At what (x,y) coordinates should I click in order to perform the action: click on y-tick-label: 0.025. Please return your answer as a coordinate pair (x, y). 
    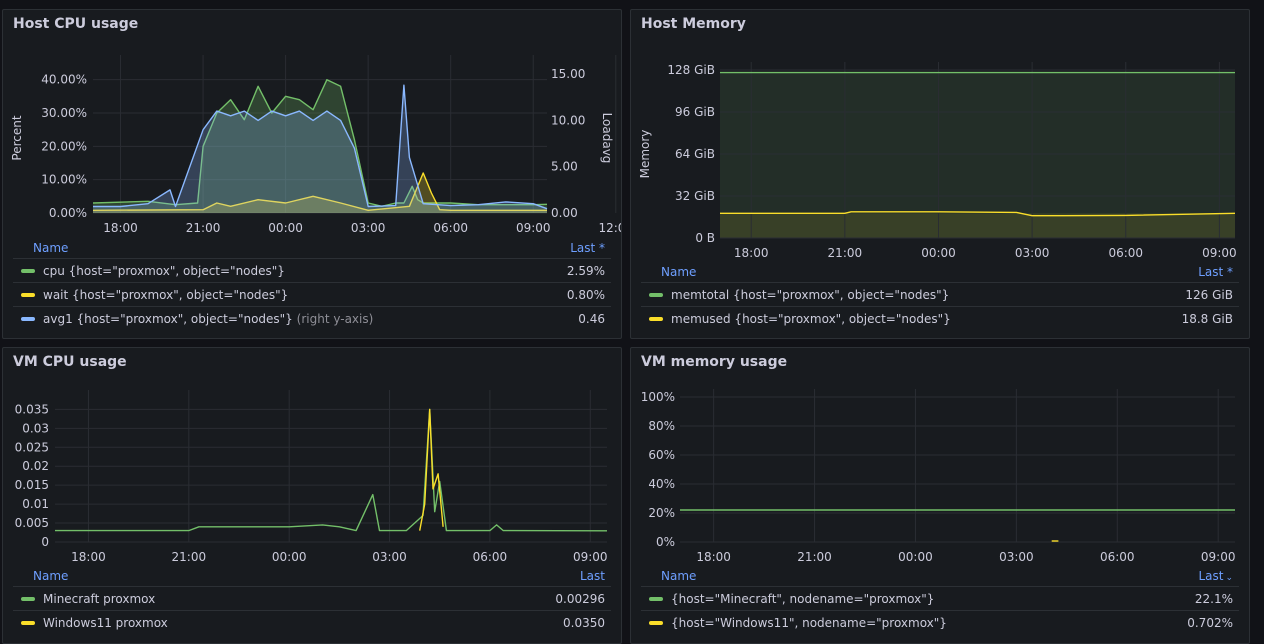
    Looking at the image, I should click on (32, 447).